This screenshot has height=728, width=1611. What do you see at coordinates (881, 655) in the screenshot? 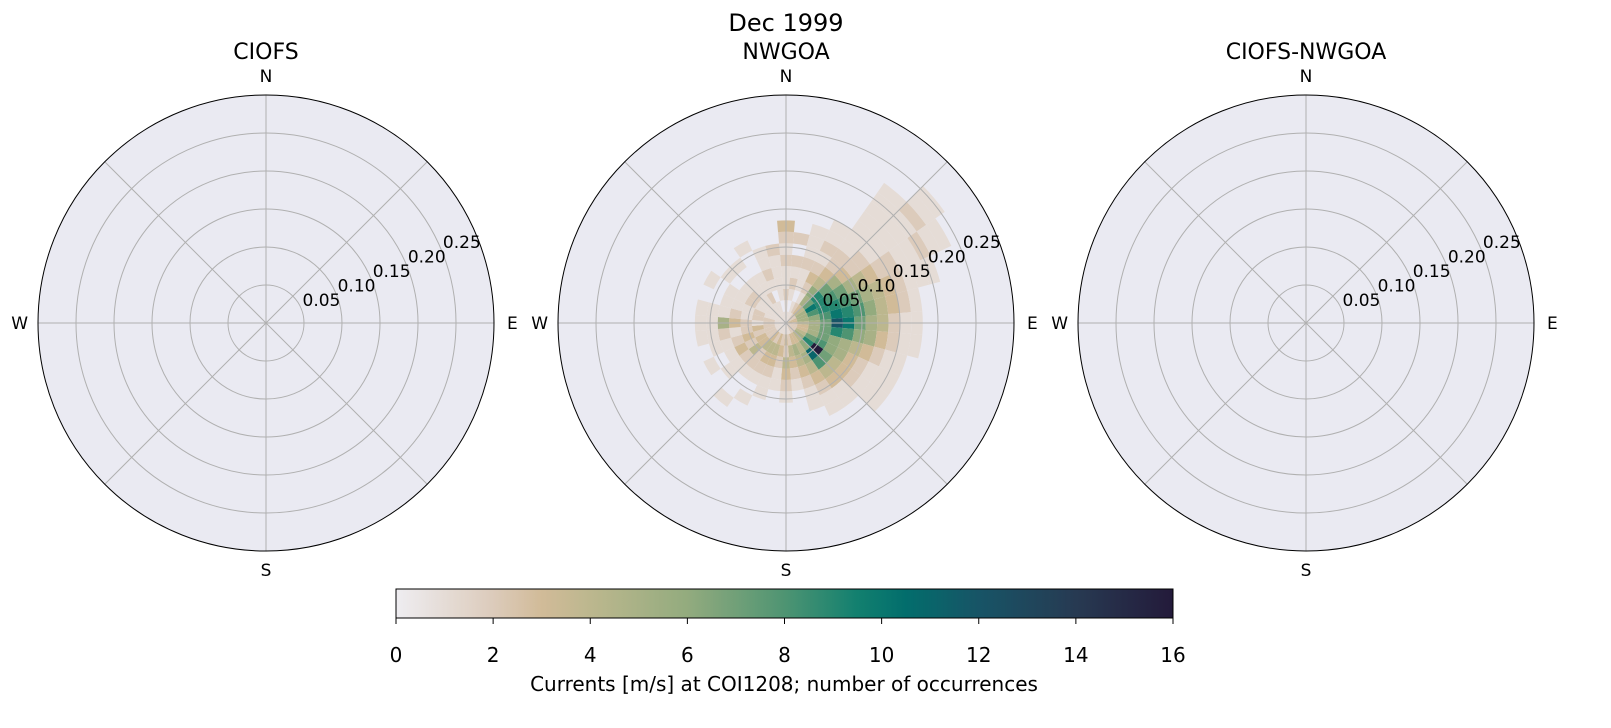
I see `colorbar-tick-label: 10` at bounding box center [881, 655].